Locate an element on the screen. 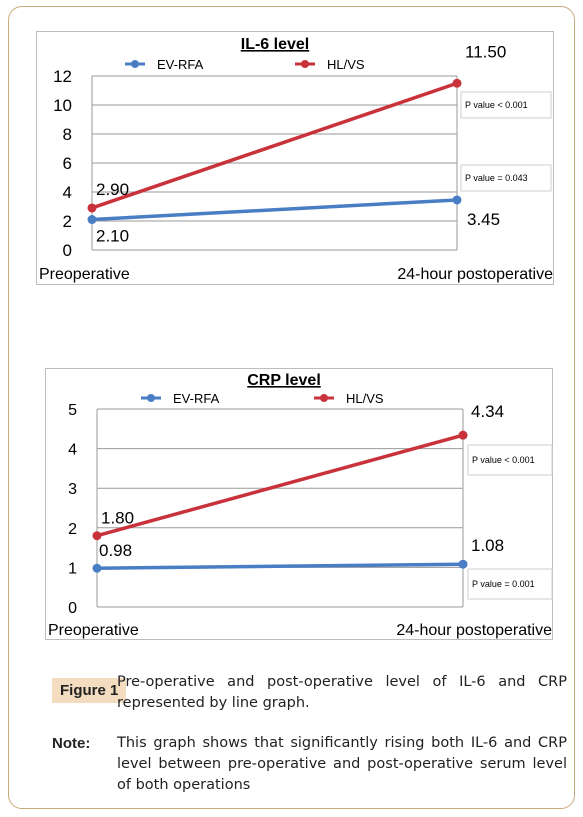 Image resolution: width=583 pixels, height=817 pixels. y-tick-label: 8 is located at coordinates (67, 134).